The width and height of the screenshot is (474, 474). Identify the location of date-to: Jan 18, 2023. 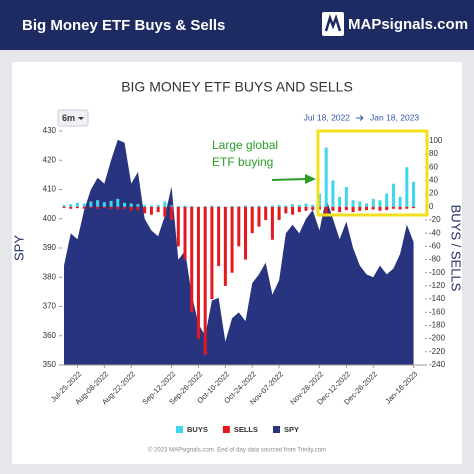
(394, 117).